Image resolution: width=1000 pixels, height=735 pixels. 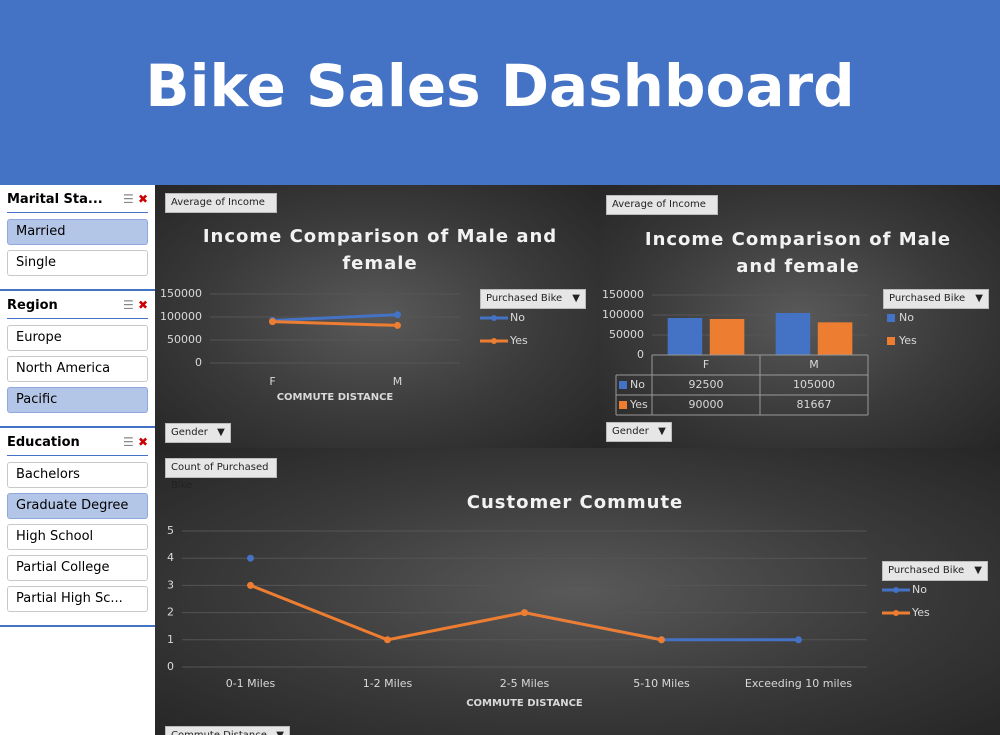 What do you see at coordinates (170, 639) in the screenshot?
I see `y-tick-label: 1` at bounding box center [170, 639].